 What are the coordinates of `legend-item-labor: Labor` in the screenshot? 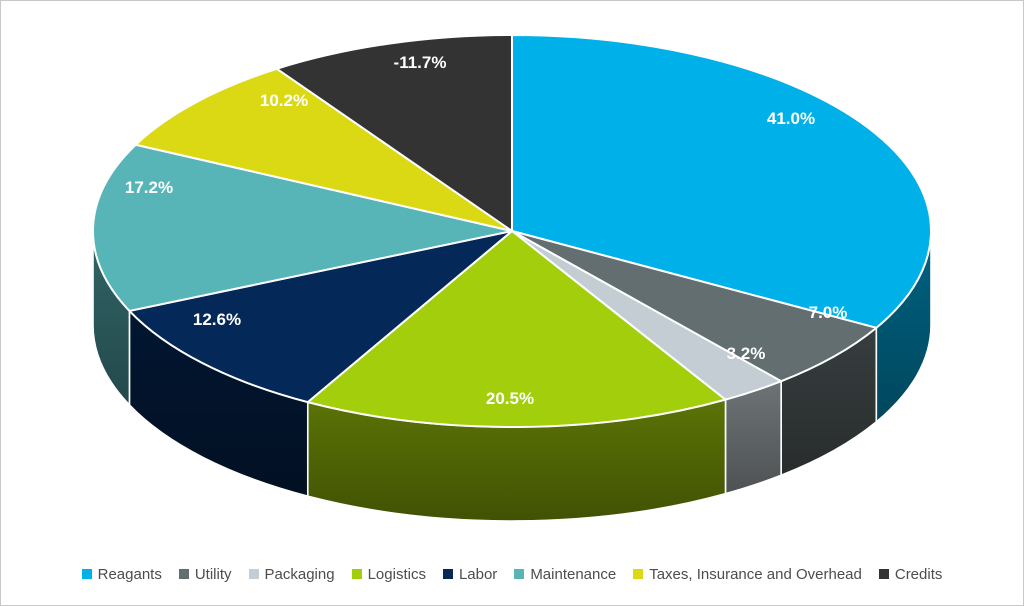 It's located at (470, 574).